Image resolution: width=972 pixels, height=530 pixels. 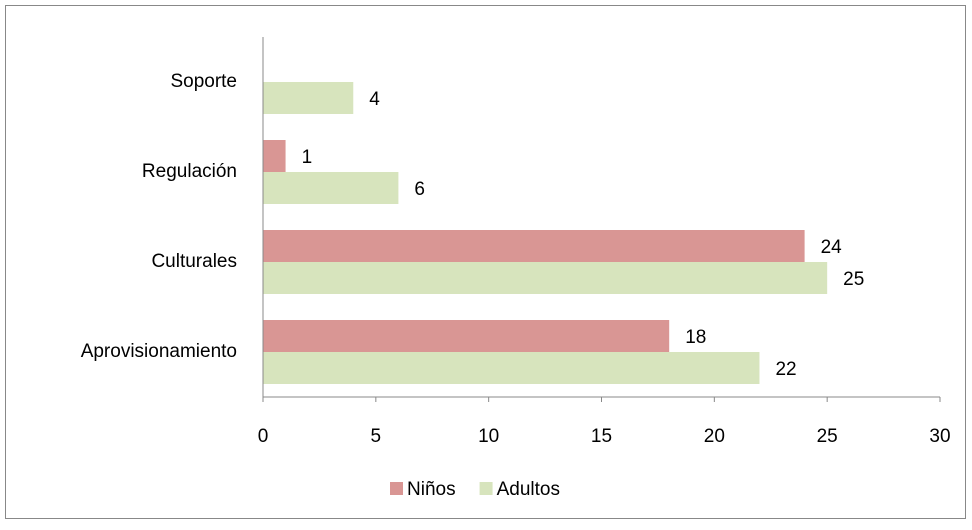 I want to click on x-tick-label: 5, so click(x=376, y=436).